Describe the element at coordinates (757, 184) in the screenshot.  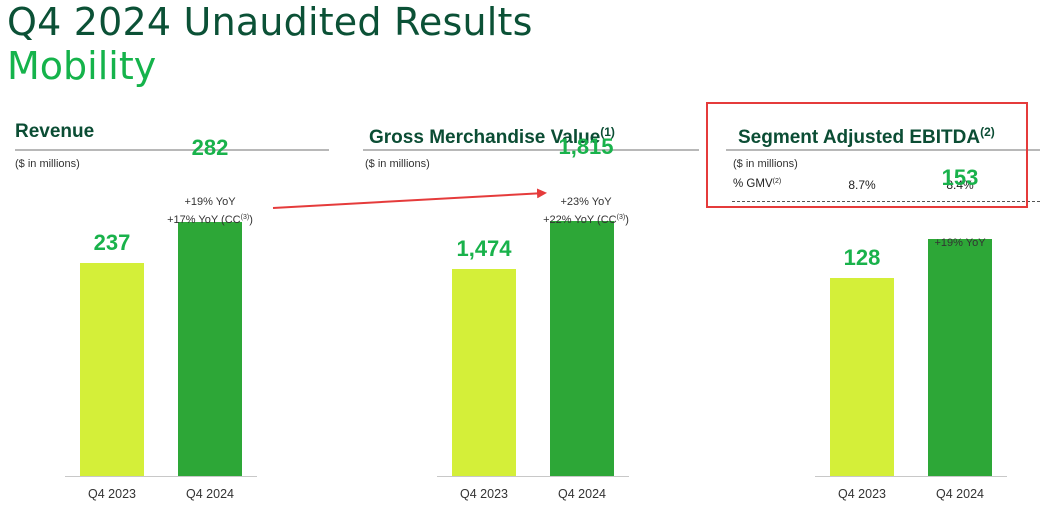
I see `ebitda-gmv-label: % GMV(2)` at that location.